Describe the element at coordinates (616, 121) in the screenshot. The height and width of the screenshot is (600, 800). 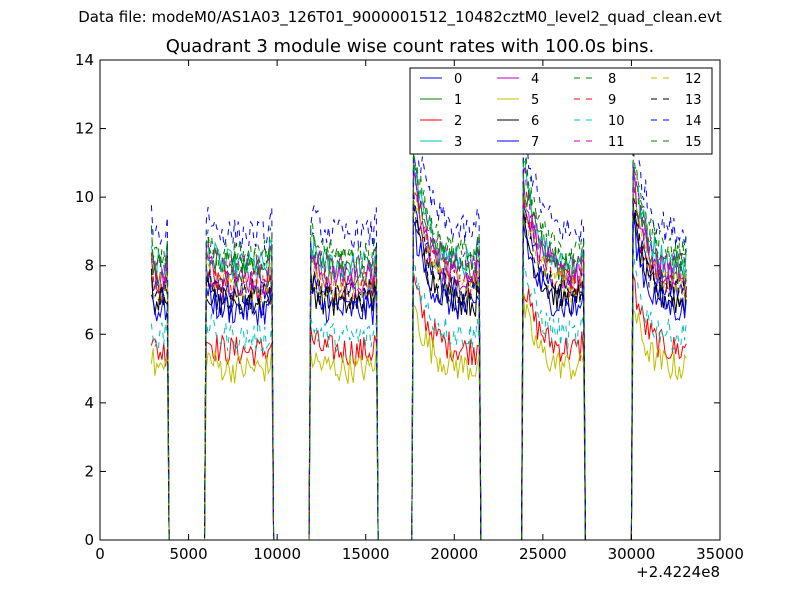
I see `legend-label-10: 10` at that location.